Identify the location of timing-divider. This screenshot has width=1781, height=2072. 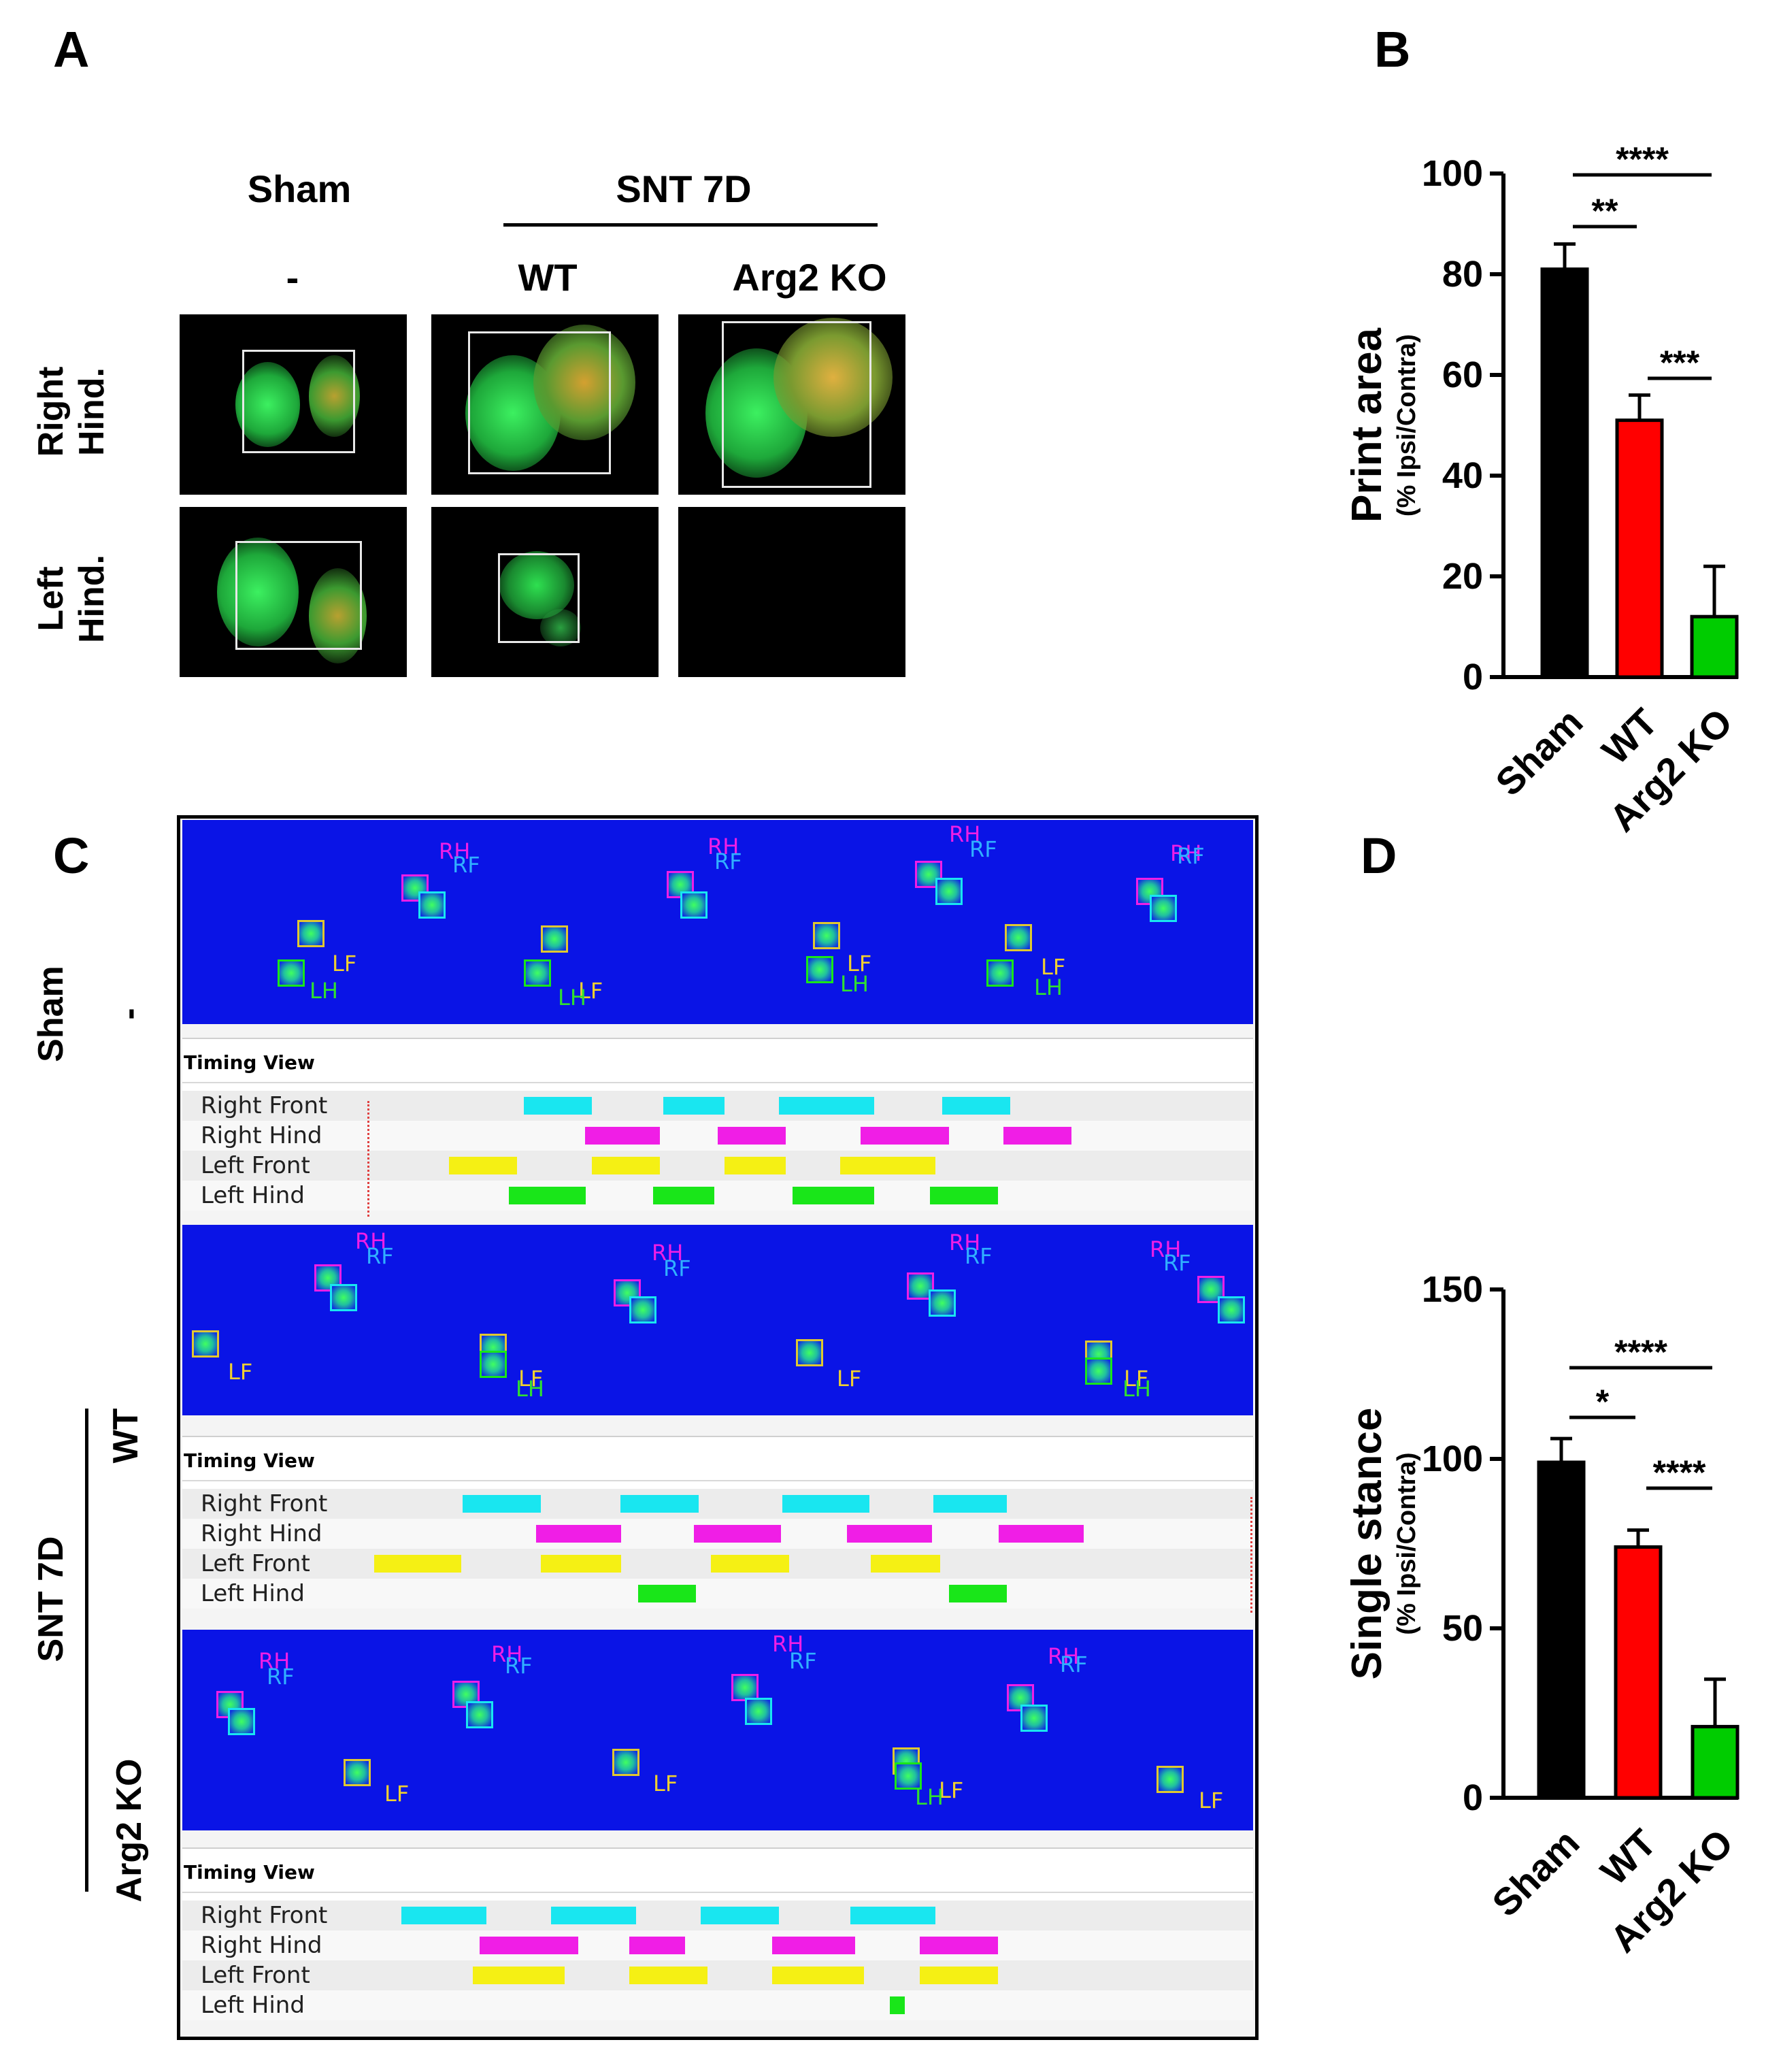
(717, 1082).